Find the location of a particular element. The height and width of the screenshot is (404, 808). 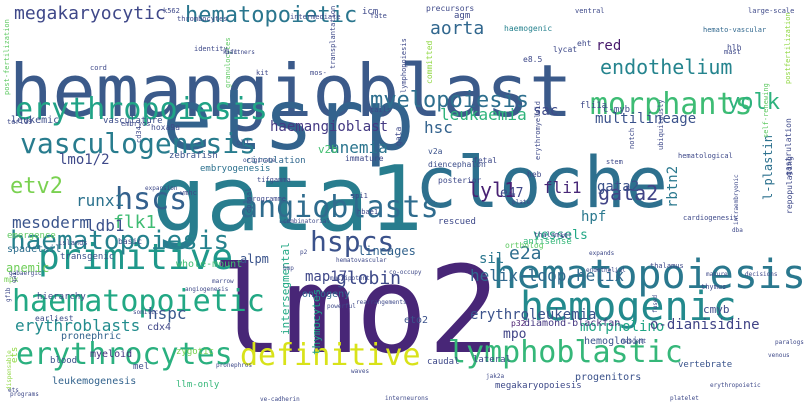

word-fli1: fli1 is located at coordinates (562, 187).